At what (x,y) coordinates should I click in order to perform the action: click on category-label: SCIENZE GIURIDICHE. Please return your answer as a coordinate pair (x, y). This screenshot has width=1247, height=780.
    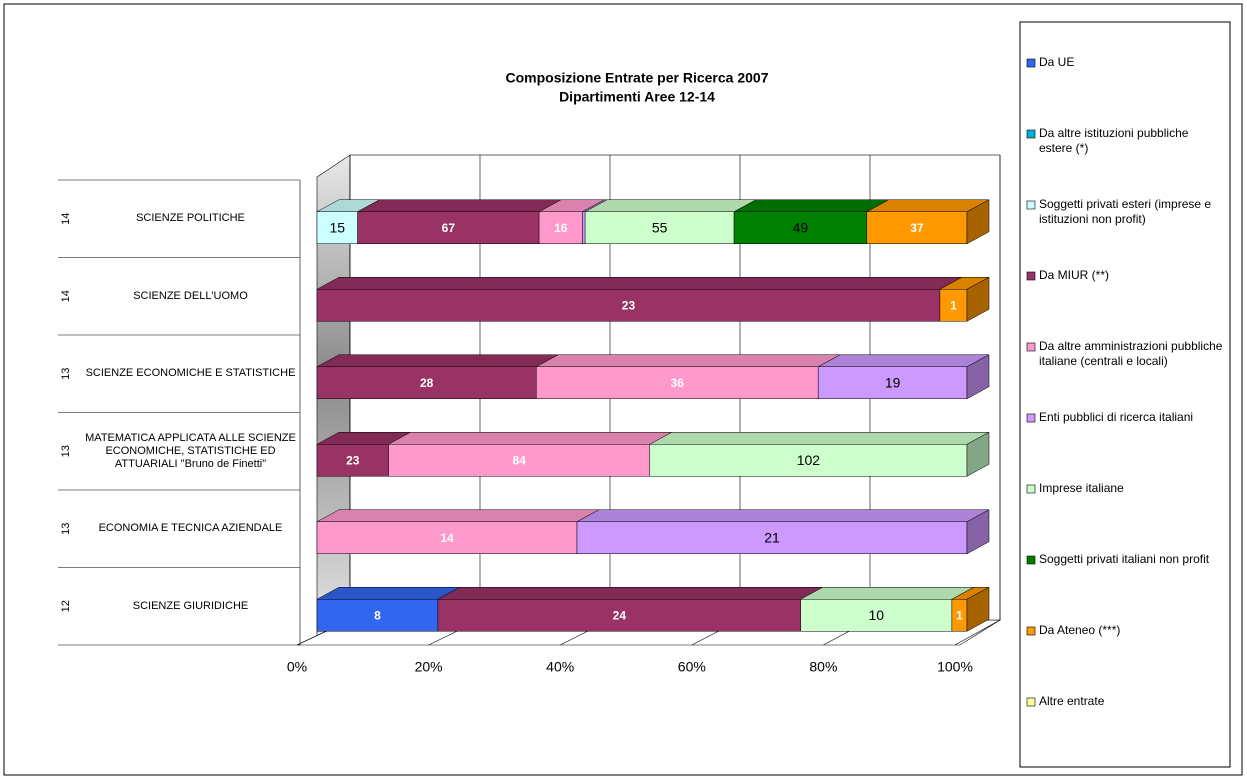
    Looking at the image, I should click on (190, 605).